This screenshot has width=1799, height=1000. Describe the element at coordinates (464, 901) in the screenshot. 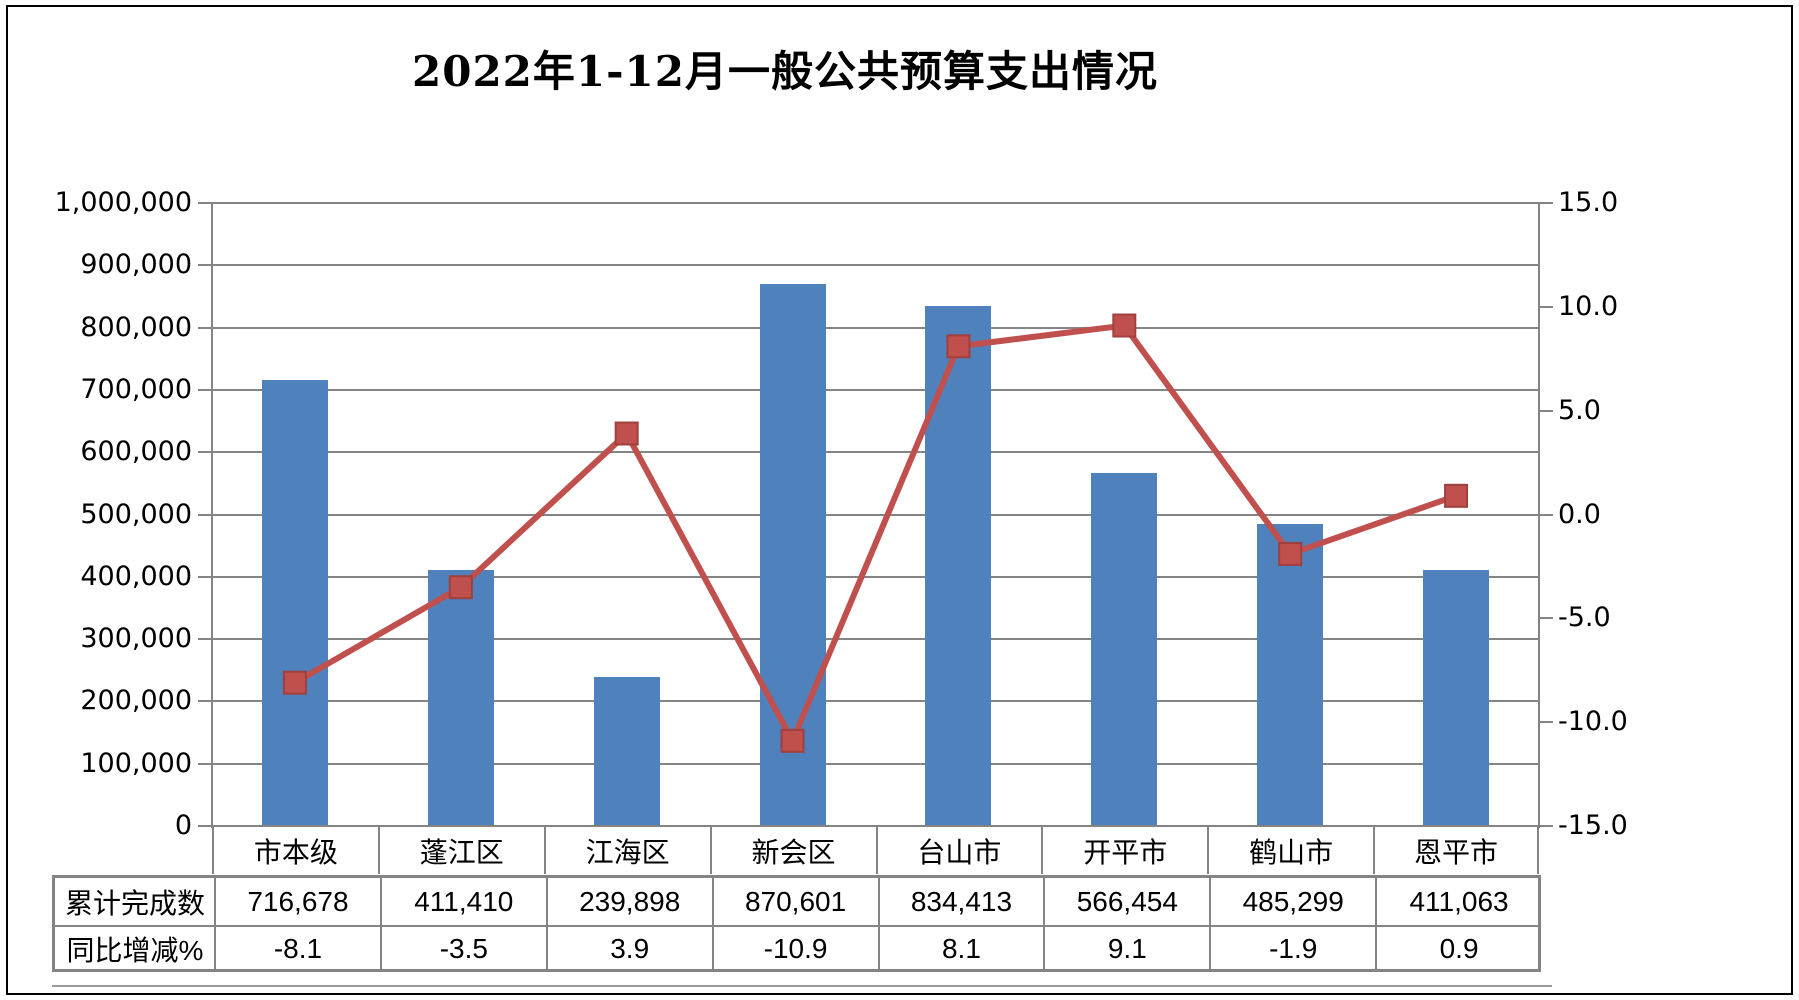

I see `table-cell: 411,410` at that location.